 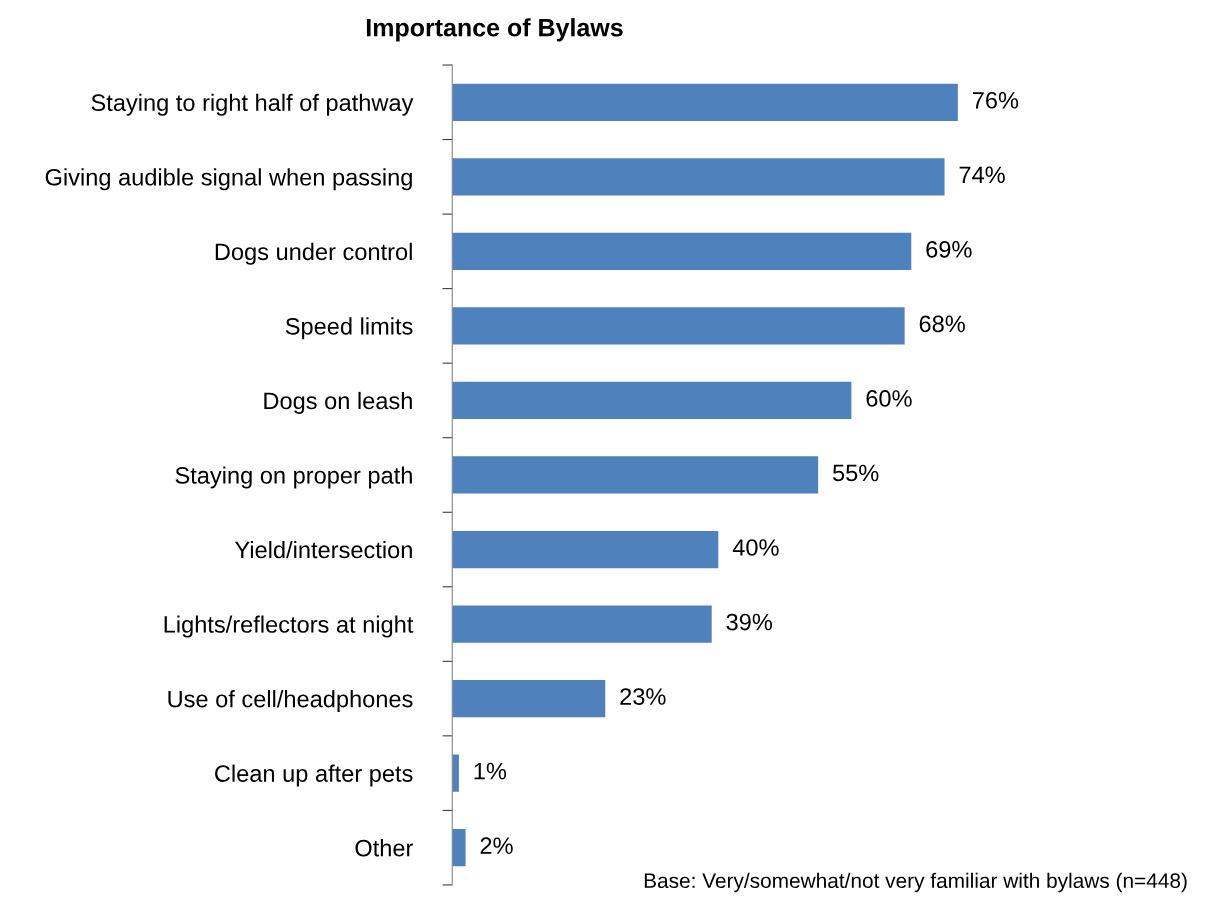 I want to click on y-tick-label: Dogs on leash, so click(x=338, y=402).